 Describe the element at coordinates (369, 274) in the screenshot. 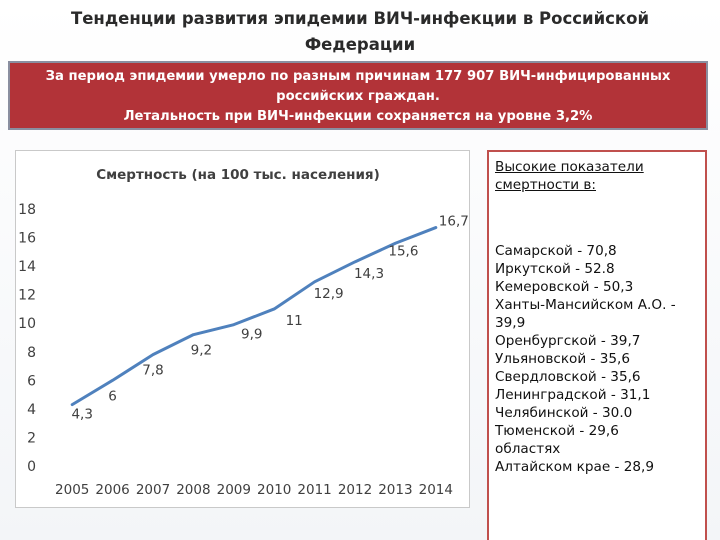

I see `data-label: 14,3` at that location.